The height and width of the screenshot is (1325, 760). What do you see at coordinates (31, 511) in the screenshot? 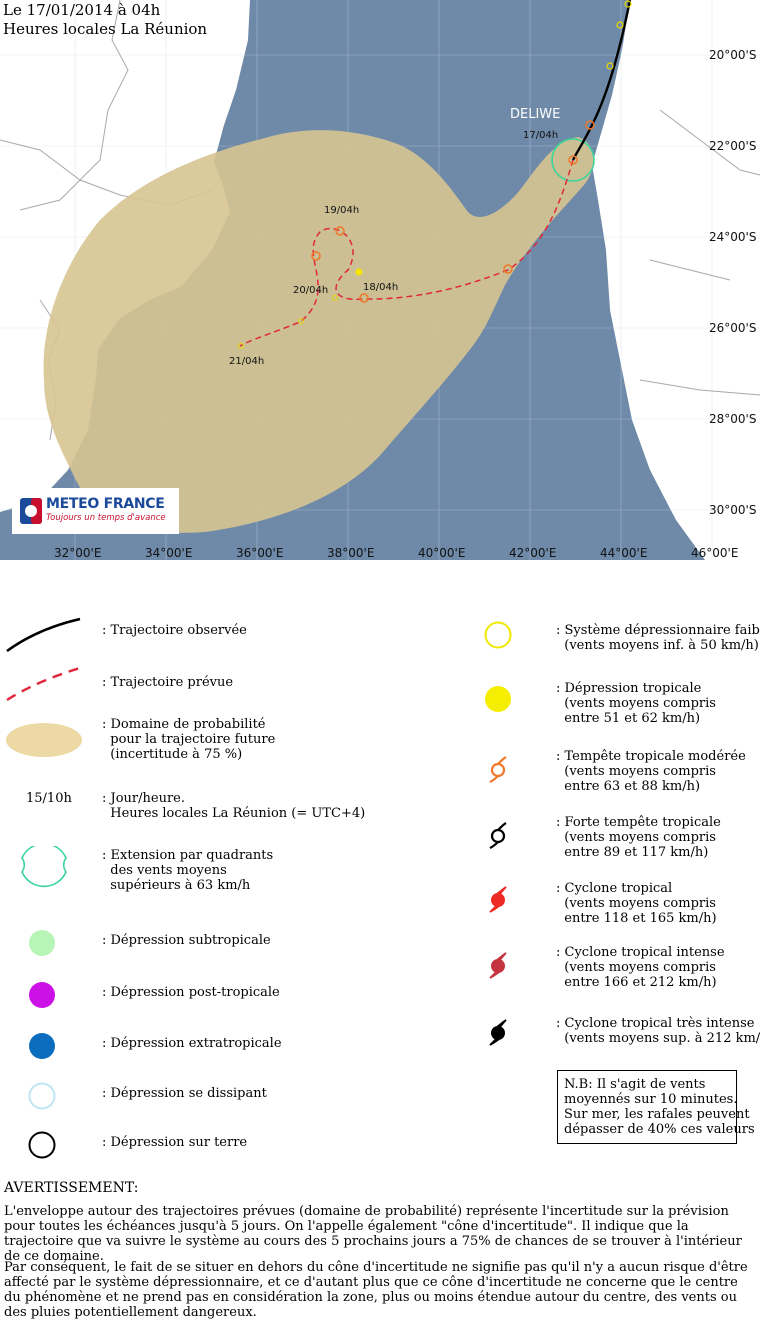
I see `meteo-france-logo-icon` at bounding box center [31, 511].